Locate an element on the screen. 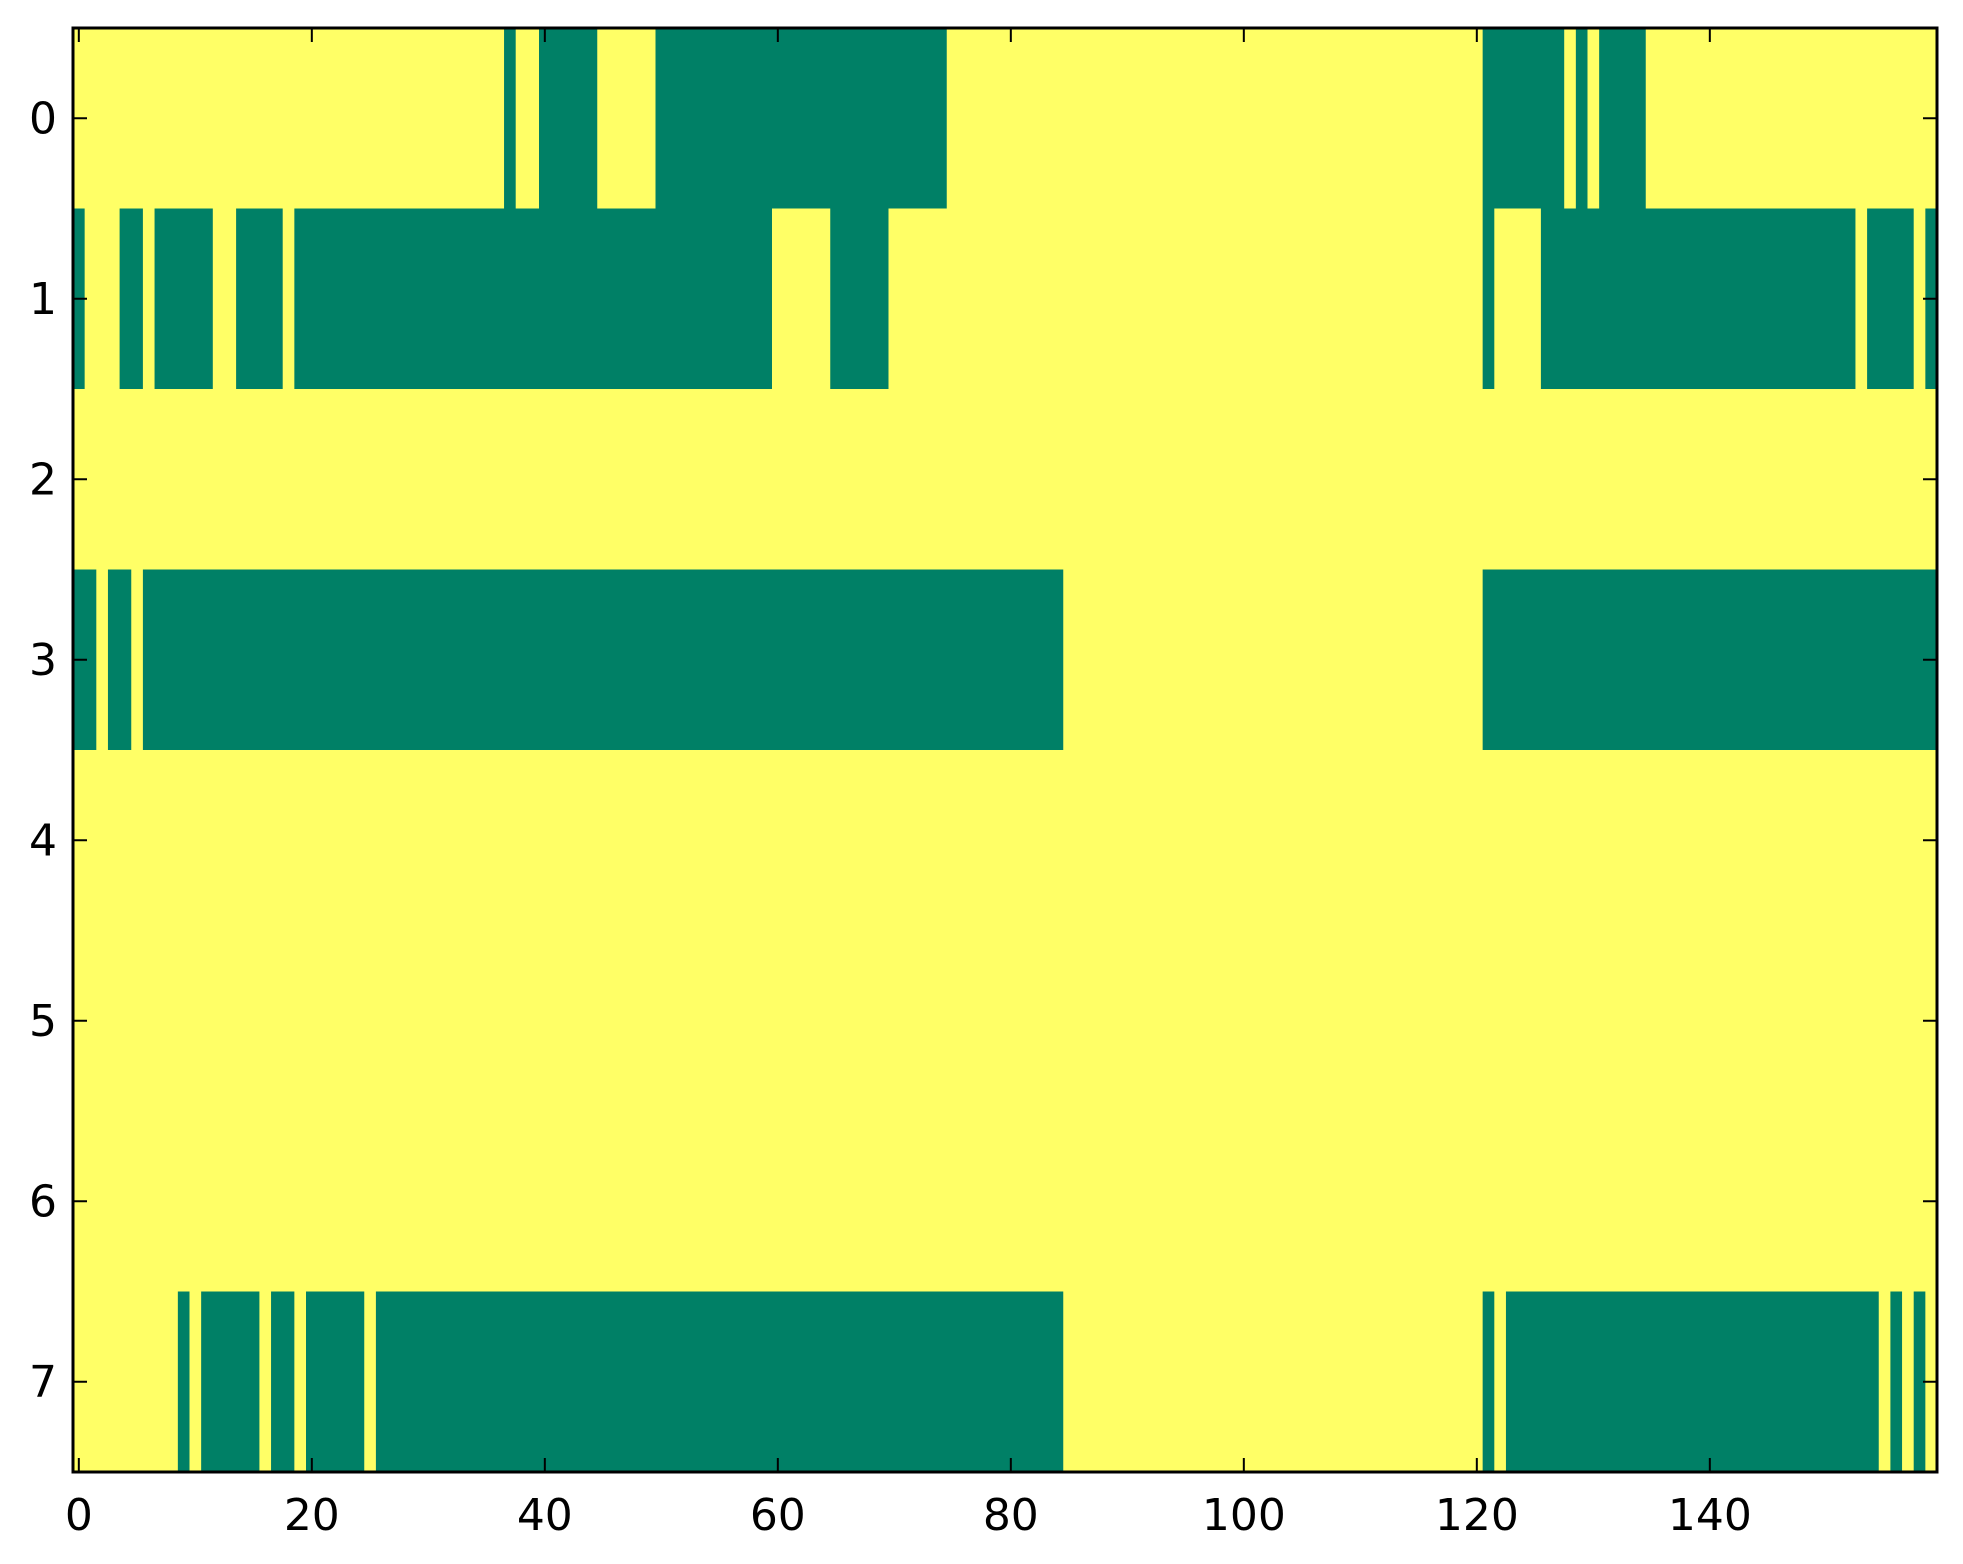  x-tick-label: 120 is located at coordinates (1477, 1515).